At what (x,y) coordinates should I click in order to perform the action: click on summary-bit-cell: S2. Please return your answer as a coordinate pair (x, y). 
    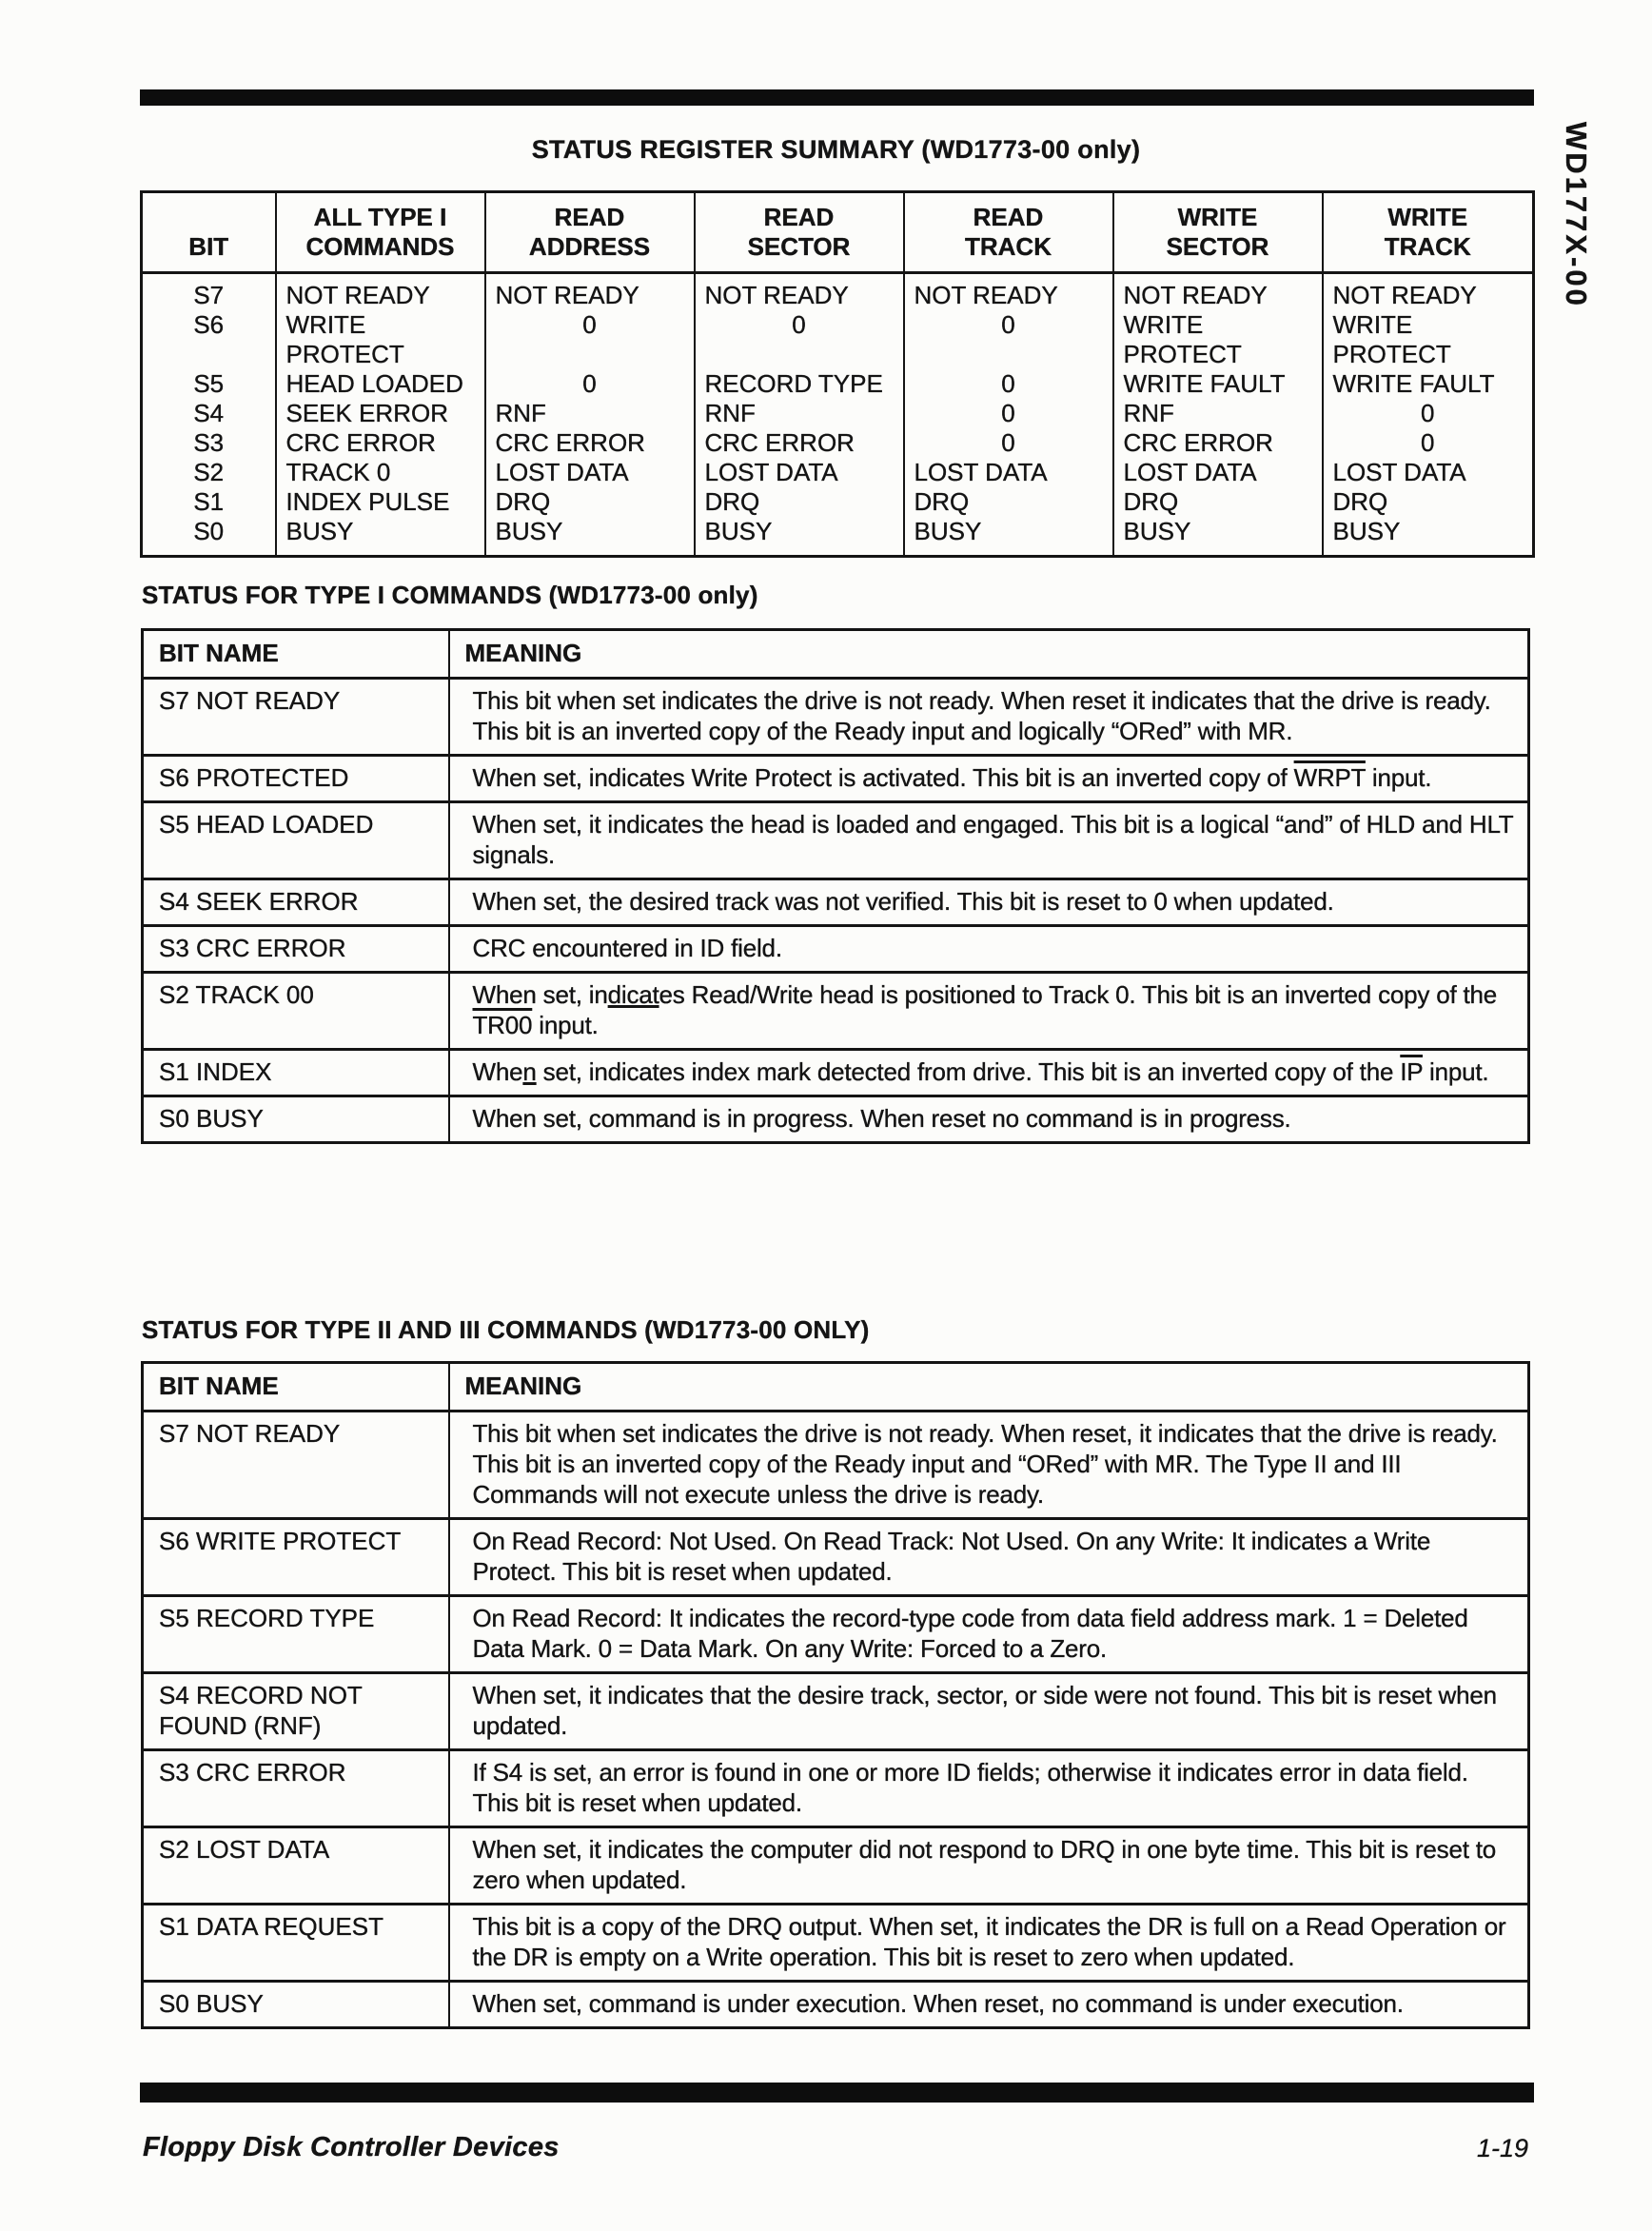
    Looking at the image, I should click on (209, 472).